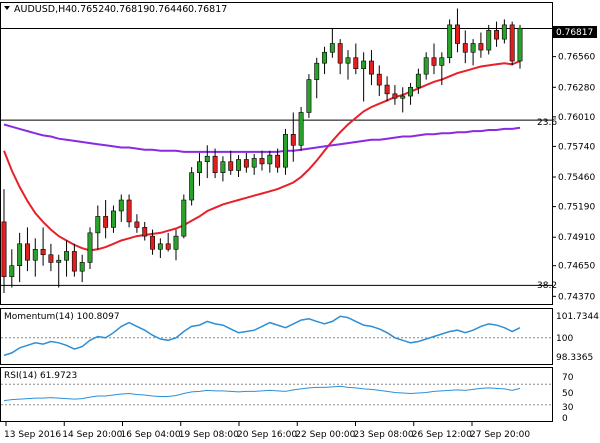  I want to click on chart-symbol: AUDUSD,H4, so click(42, 9).